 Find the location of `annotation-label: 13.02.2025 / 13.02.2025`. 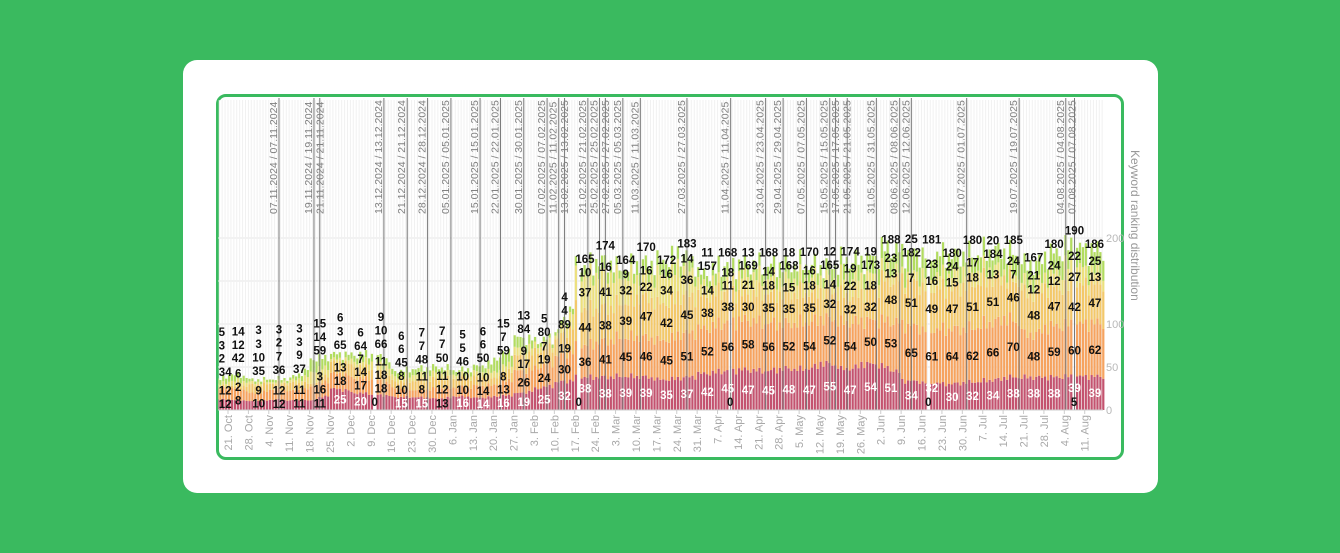

annotation-label: 13.02.2025 / 13.02.2025 is located at coordinates (565, 157).